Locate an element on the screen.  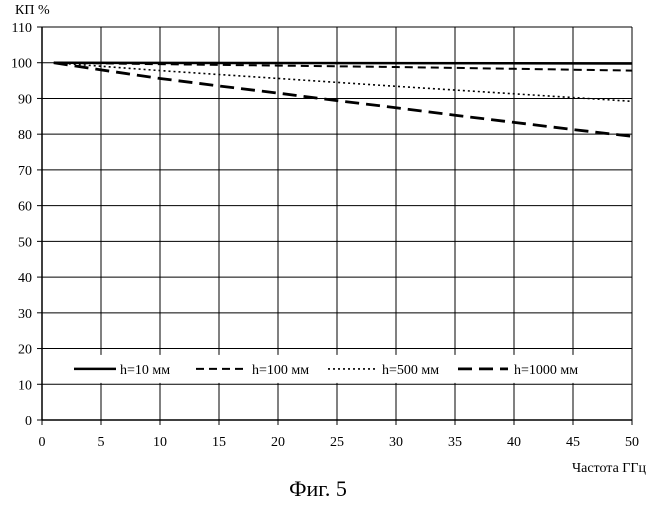
x-tick-label: 35 is located at coordinates (455, 442).